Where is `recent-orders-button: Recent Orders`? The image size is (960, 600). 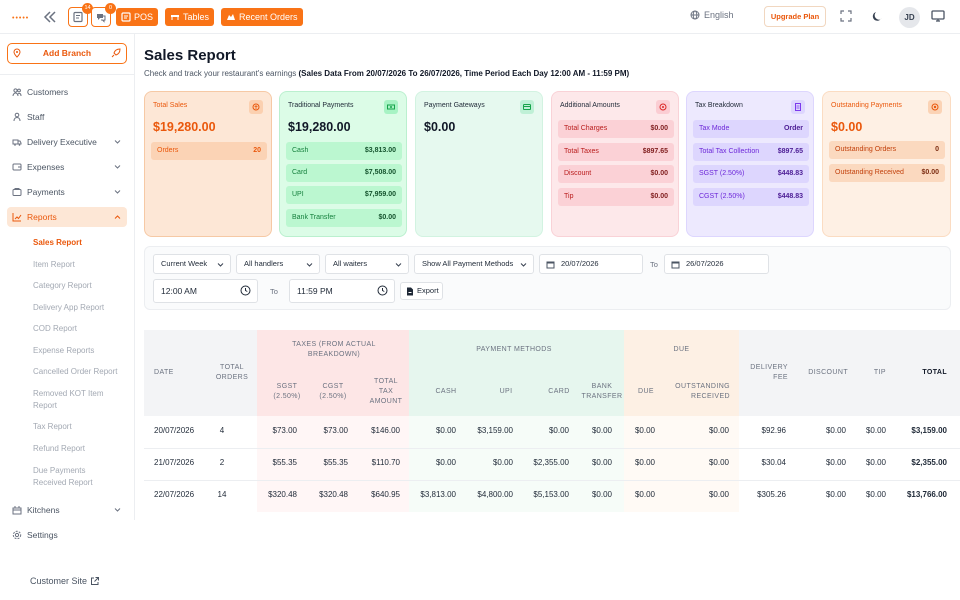 recent-orders-button: Recent Orders is located at coordinates (262, 17).